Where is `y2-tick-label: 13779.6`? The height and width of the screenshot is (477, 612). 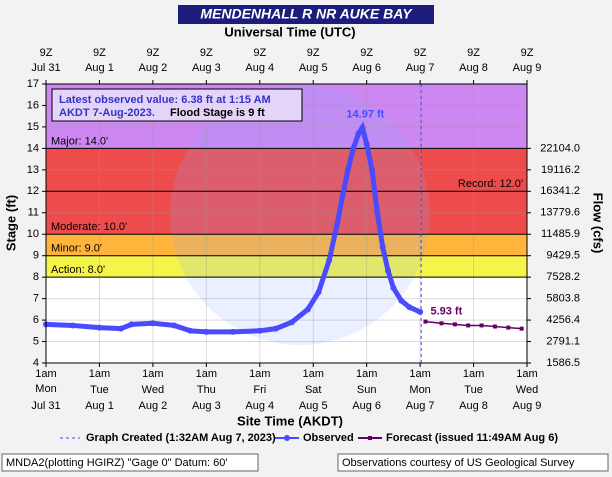
y2-tick-label: 13779.6 is located at coordinates (560, 213).